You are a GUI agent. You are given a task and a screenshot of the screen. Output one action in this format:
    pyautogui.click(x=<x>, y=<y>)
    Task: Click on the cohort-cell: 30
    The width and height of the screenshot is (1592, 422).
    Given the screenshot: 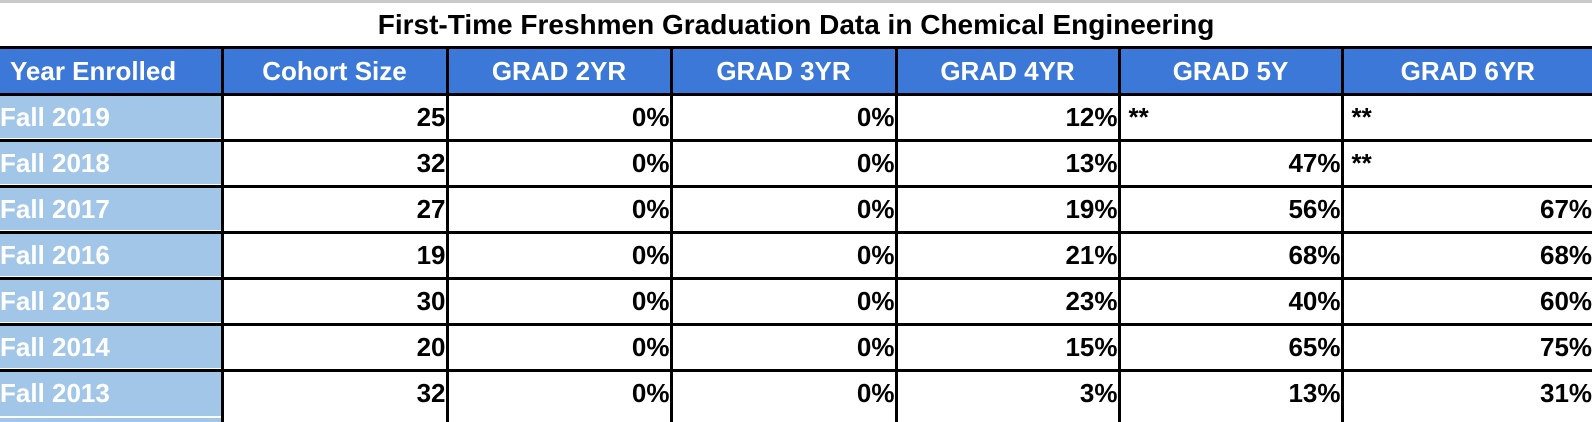 What is the action you would take?
    pyautogui.click(x=335, y=302)
    